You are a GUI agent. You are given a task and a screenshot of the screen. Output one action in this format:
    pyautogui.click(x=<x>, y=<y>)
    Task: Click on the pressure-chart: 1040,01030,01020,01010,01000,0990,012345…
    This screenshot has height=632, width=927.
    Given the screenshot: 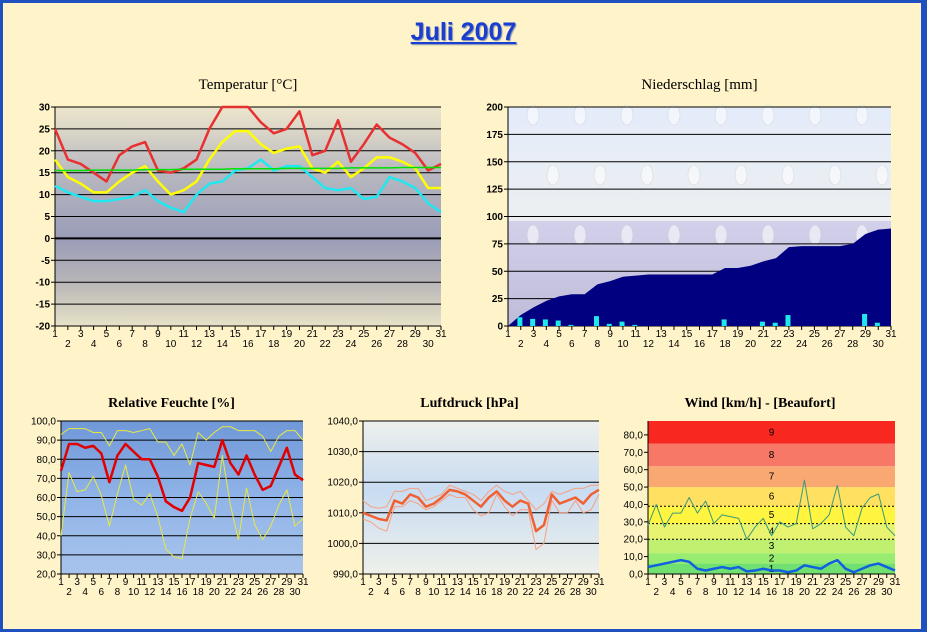 What is the action you would take?
    pyautogui.click(x=466, y=508)
    